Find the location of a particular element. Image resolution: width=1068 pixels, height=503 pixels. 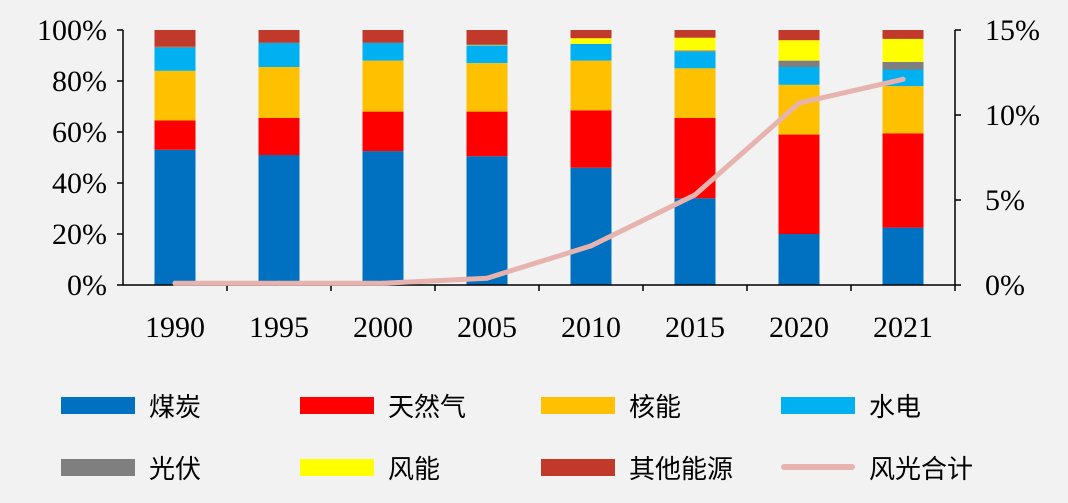

left-tick-label-5: 100% is located at coordinates (72, 30).